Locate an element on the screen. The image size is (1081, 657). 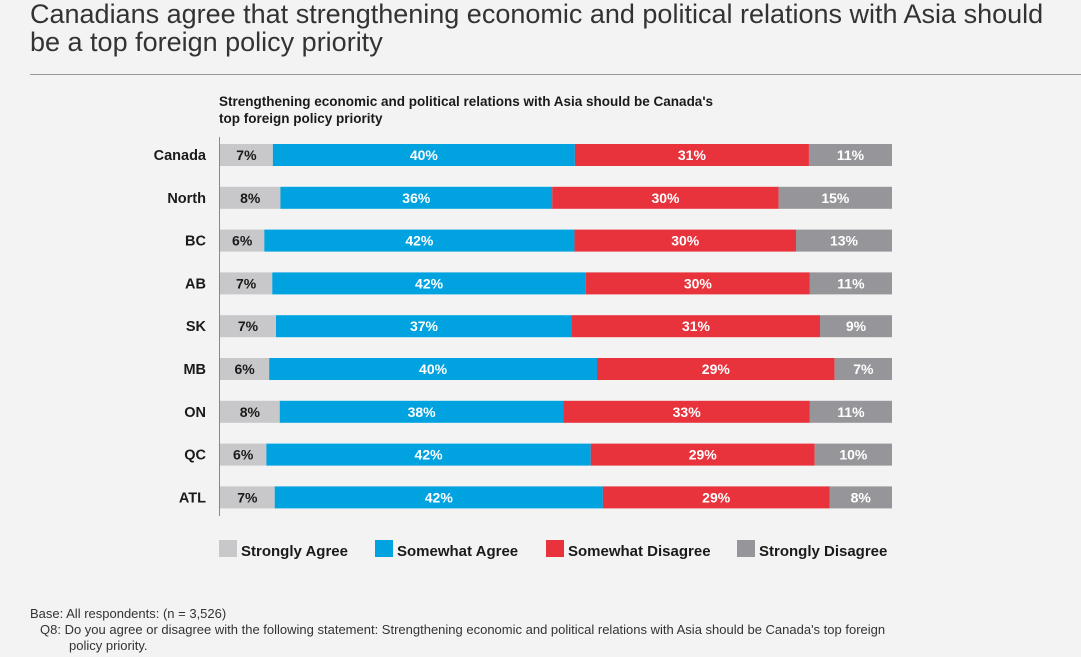
category-label: AB is located at coordinates (195, 284).